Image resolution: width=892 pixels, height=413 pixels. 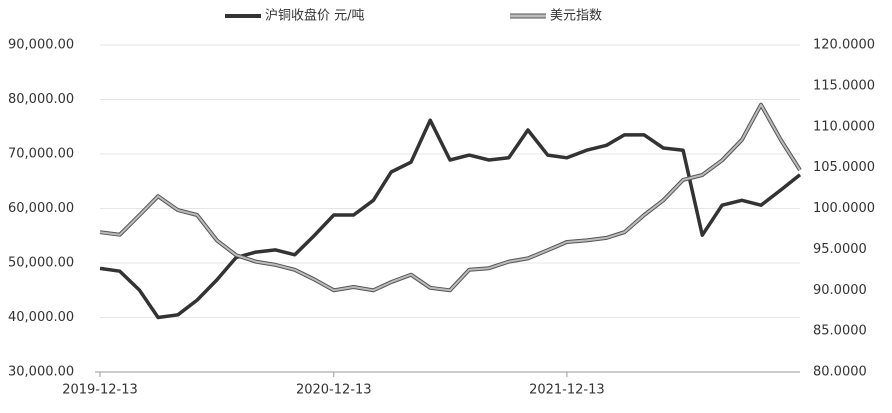 I want to click on y-tick-label: 40,000.00, so click(x=41, y=317).